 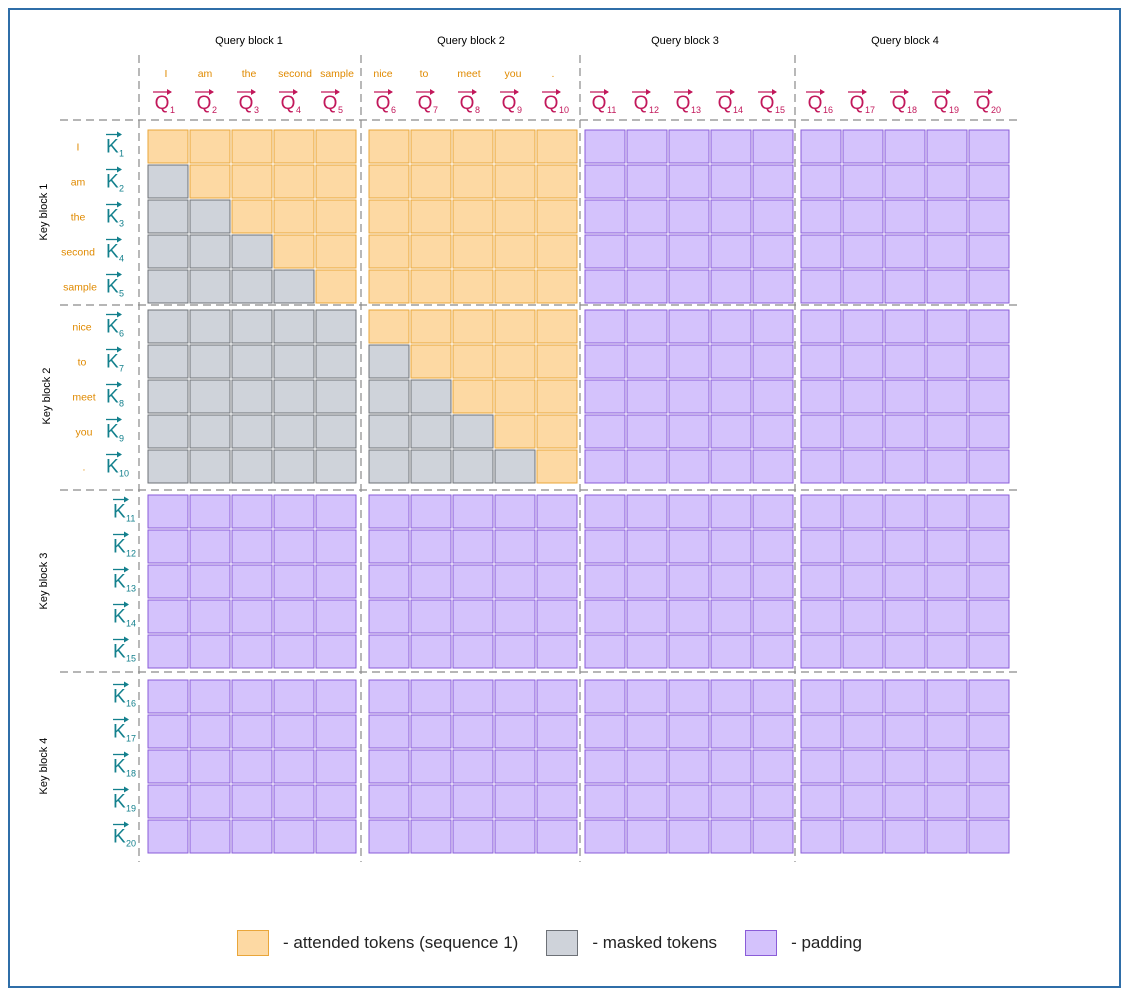 I want to click on key-vector-index: 15, so click(x=131, y=659).